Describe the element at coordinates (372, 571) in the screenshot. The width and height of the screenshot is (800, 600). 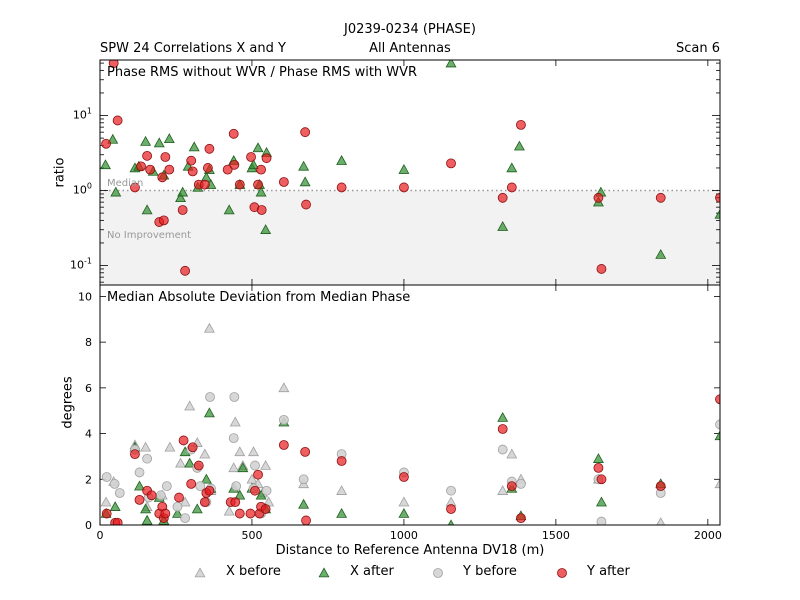
I see `legend-label-x-after: X after` at that location.